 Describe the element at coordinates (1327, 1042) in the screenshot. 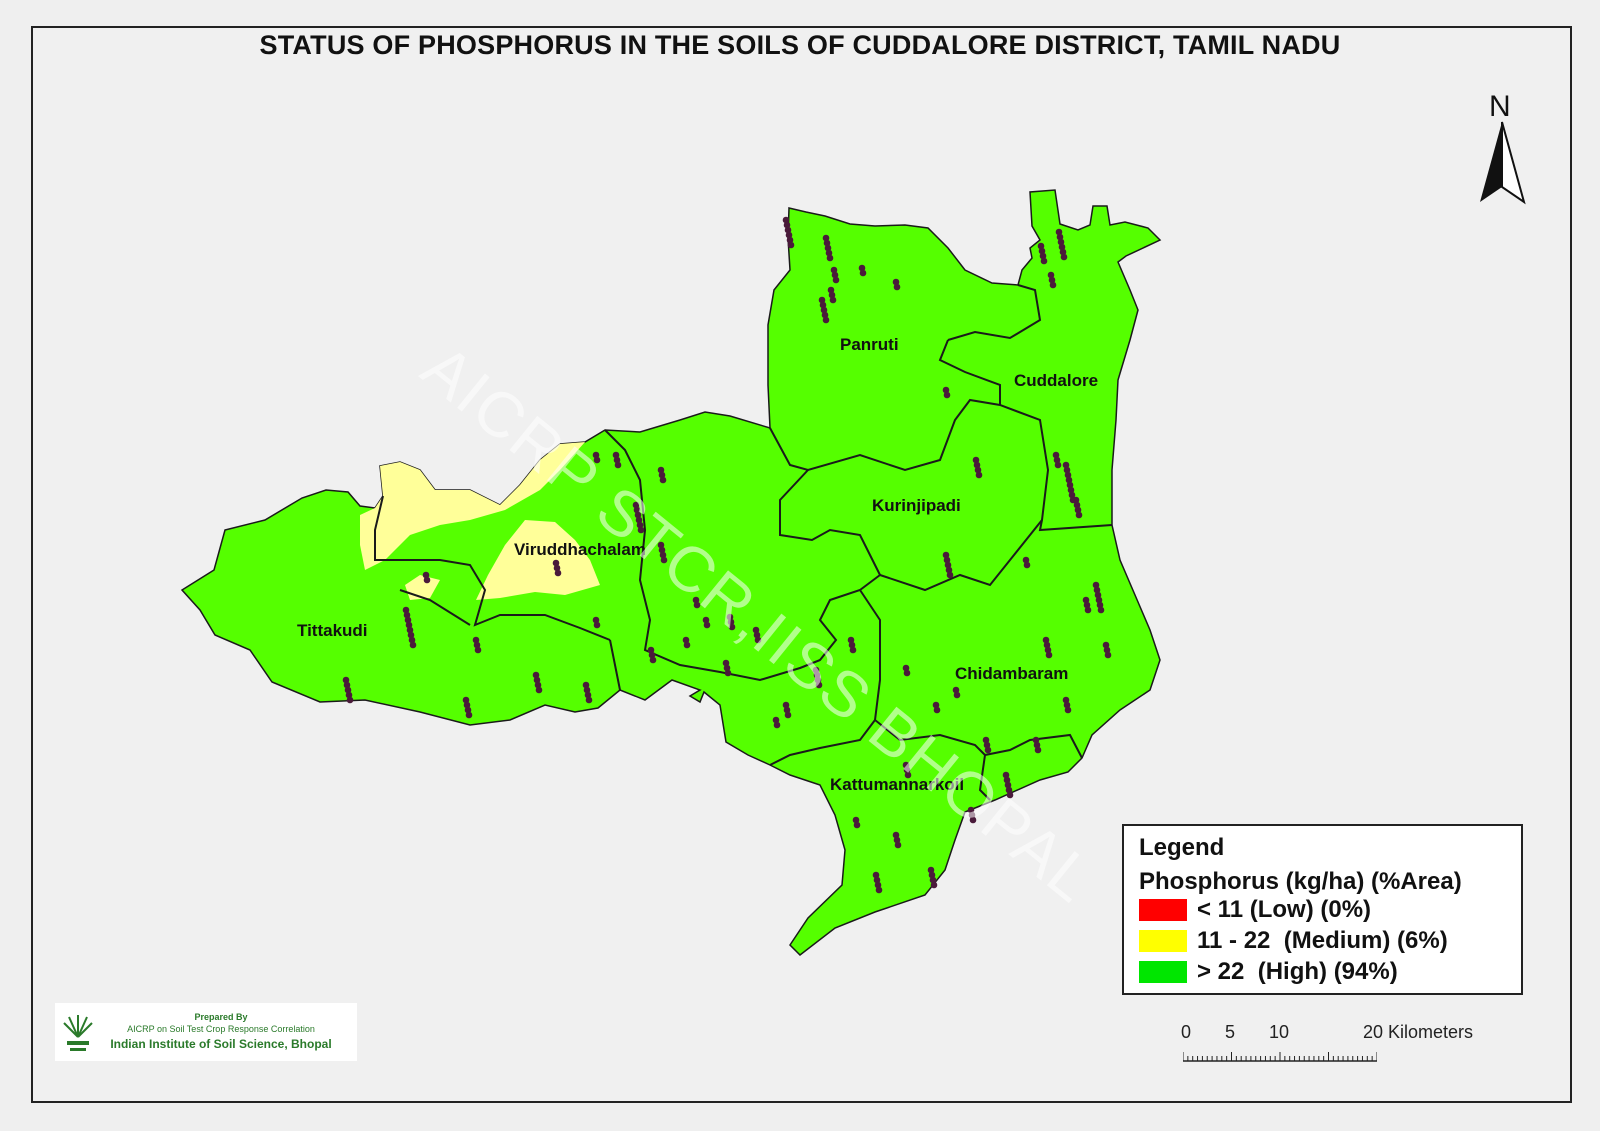

I see `scale-bar: 0 5 10 20 Kilometers` at that location.